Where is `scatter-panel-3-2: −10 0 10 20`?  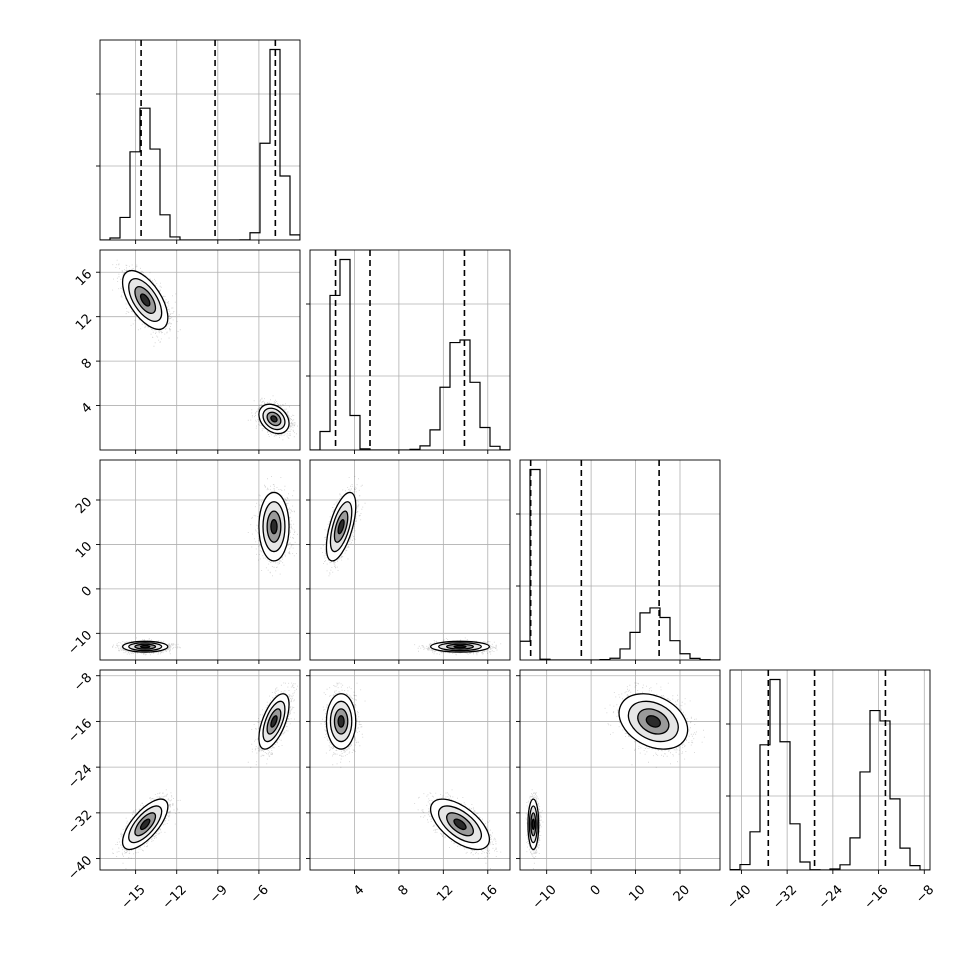 scatter-panel-3-2: −10 0 10 20 is located at coordinates (618, 790).